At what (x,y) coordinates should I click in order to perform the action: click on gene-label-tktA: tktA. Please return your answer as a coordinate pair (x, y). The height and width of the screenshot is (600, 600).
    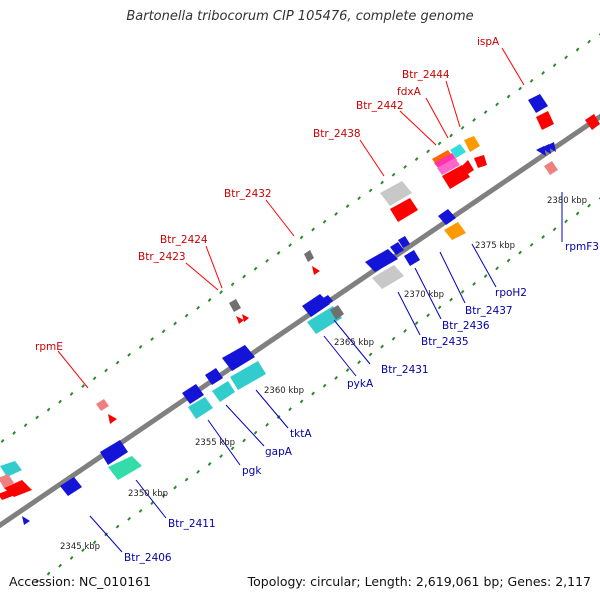
    Looking at the image, I should click on (301, 434).